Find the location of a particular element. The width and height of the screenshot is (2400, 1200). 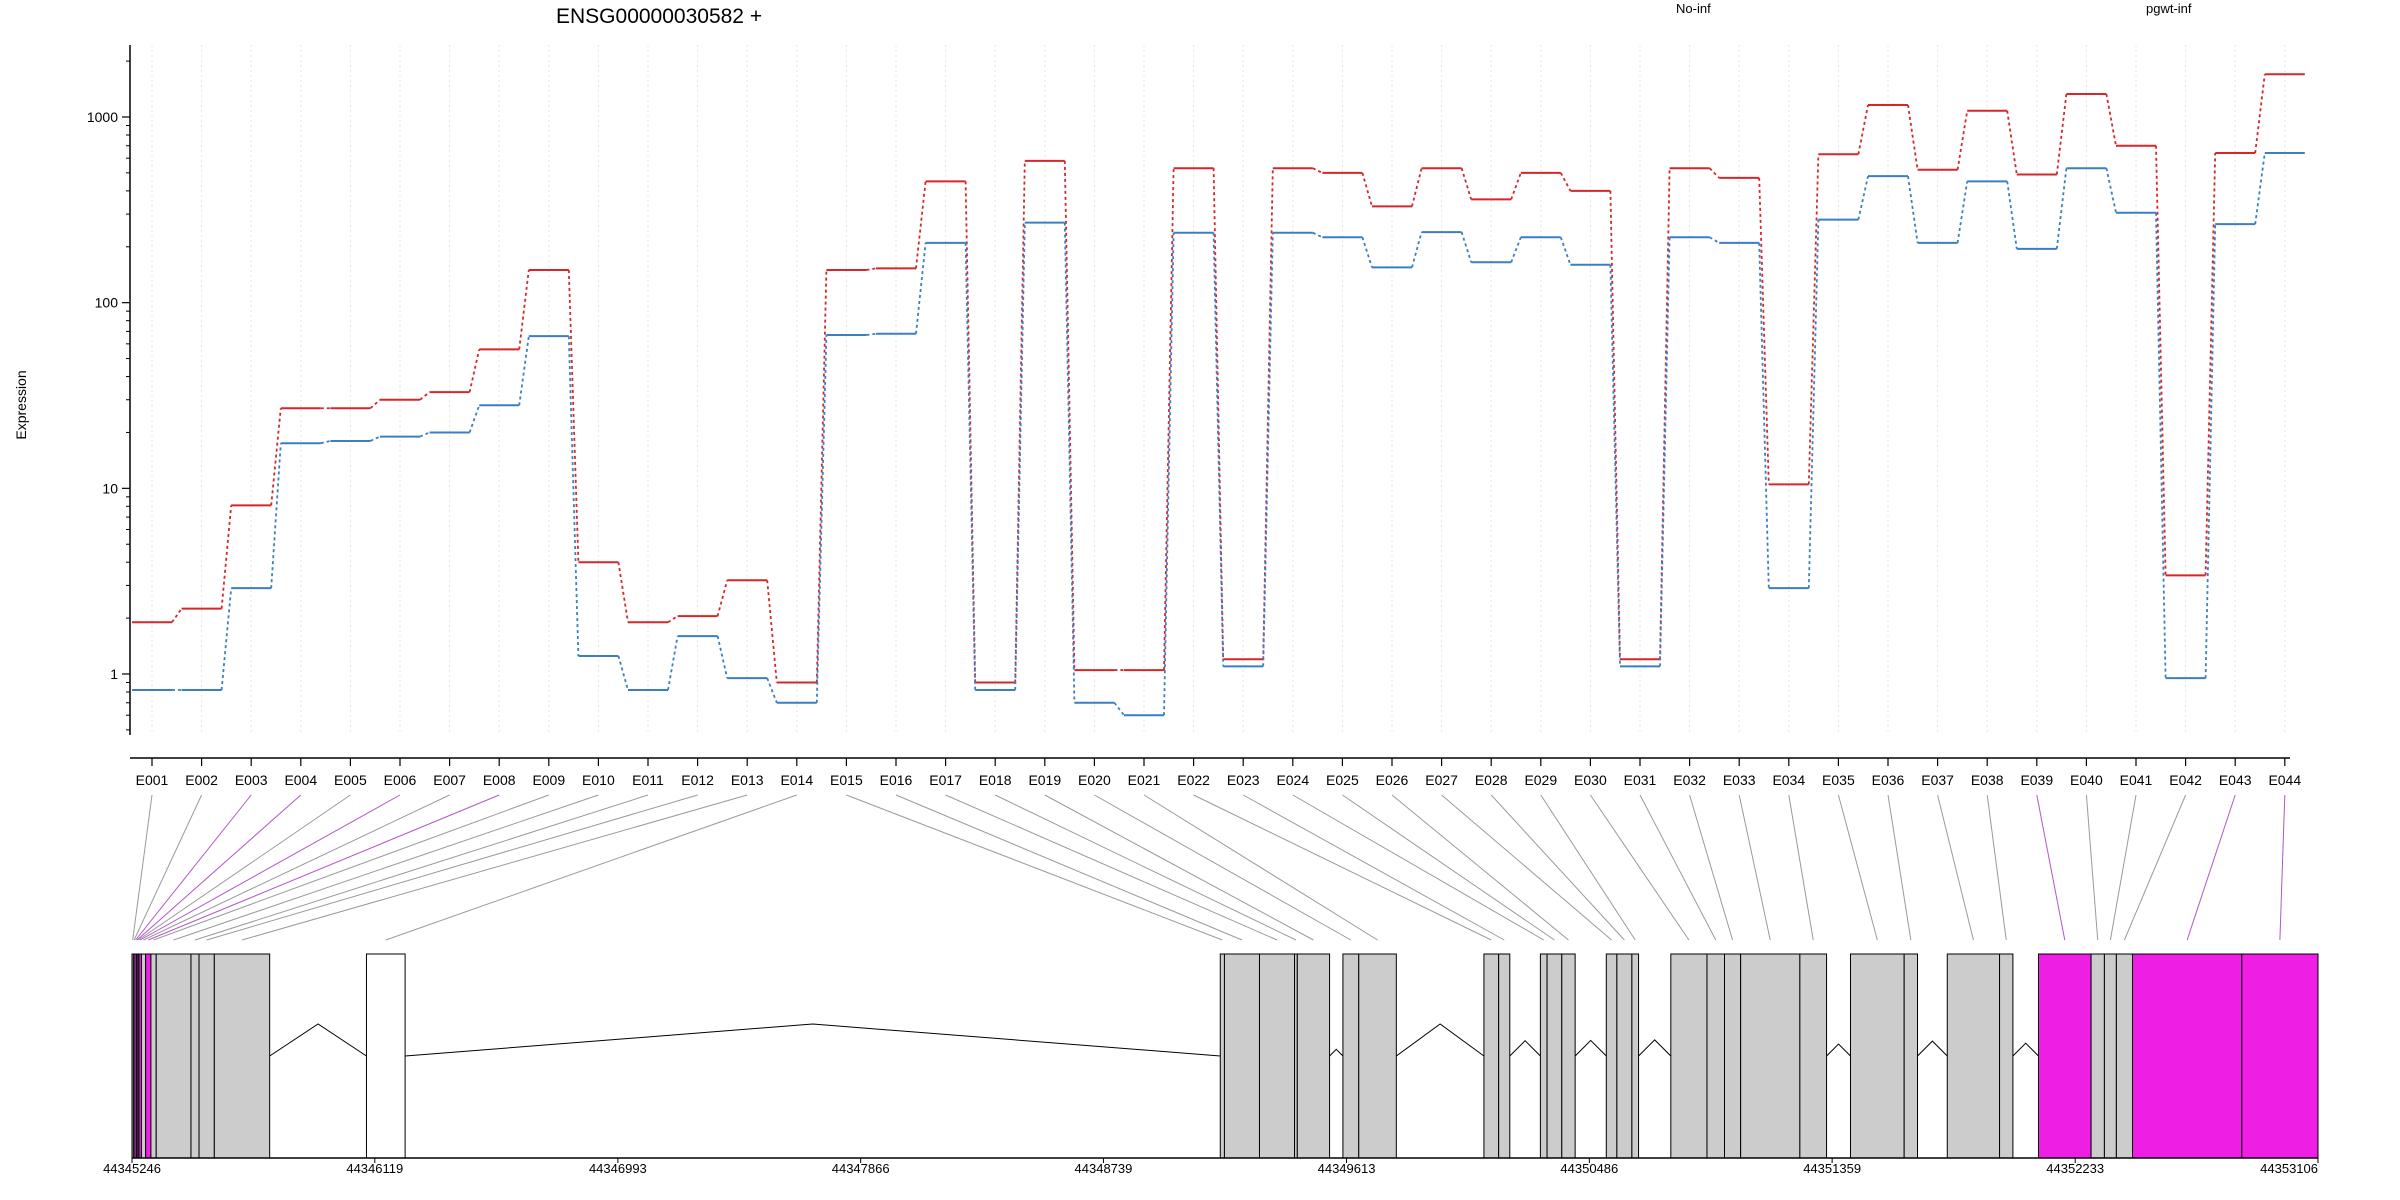

exon-label: E004 is located at coordinates (300, 780).